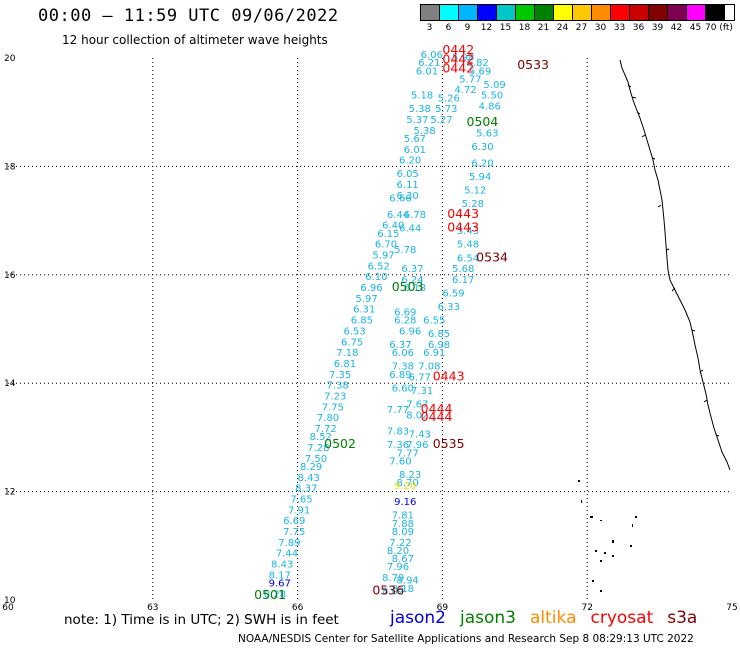  What do you see at coordinates (188, 16) in the screenshot?
I see `page-title: 00:00 – 11:59 UTC 09/06/2022` at bounding box center [188, 16].